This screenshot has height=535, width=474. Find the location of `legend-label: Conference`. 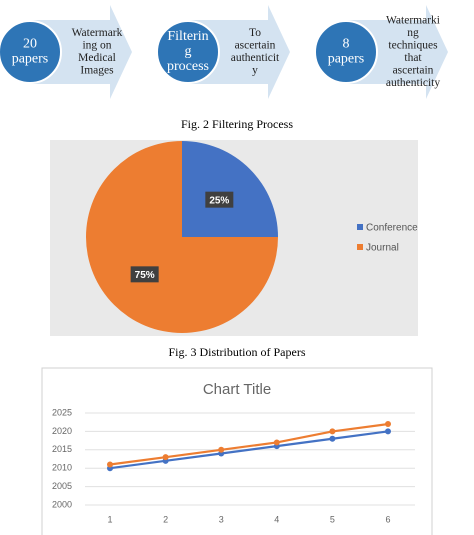

legend-label: Conference is located at coordinates (392, 228).